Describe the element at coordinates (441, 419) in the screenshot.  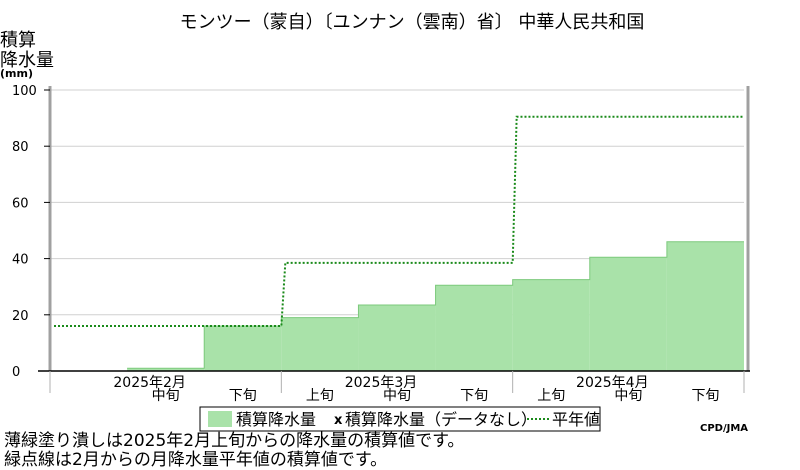
I see `legend-label-nodata: 積算降水量（データなし）` at that location.